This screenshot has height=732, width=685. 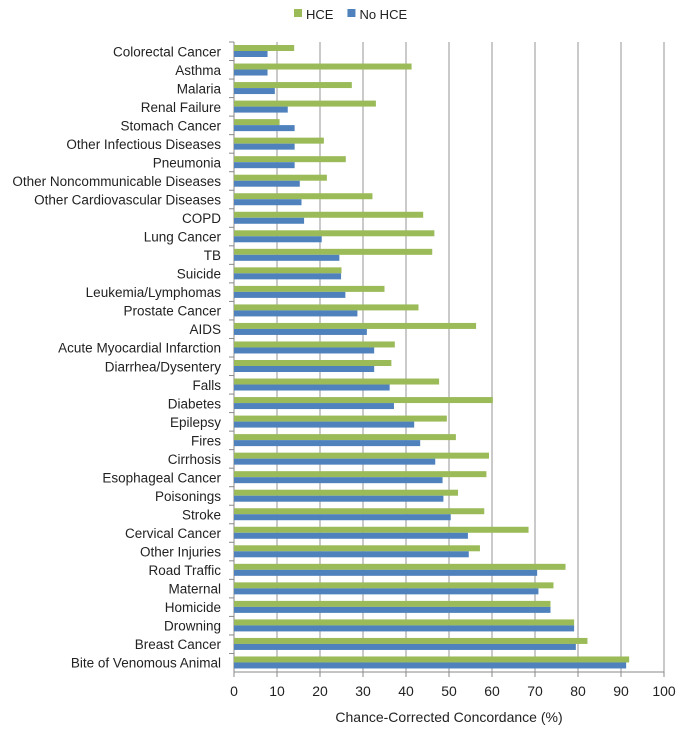 I want to click on x-tick-label: 10, so click(x=277, y=691).